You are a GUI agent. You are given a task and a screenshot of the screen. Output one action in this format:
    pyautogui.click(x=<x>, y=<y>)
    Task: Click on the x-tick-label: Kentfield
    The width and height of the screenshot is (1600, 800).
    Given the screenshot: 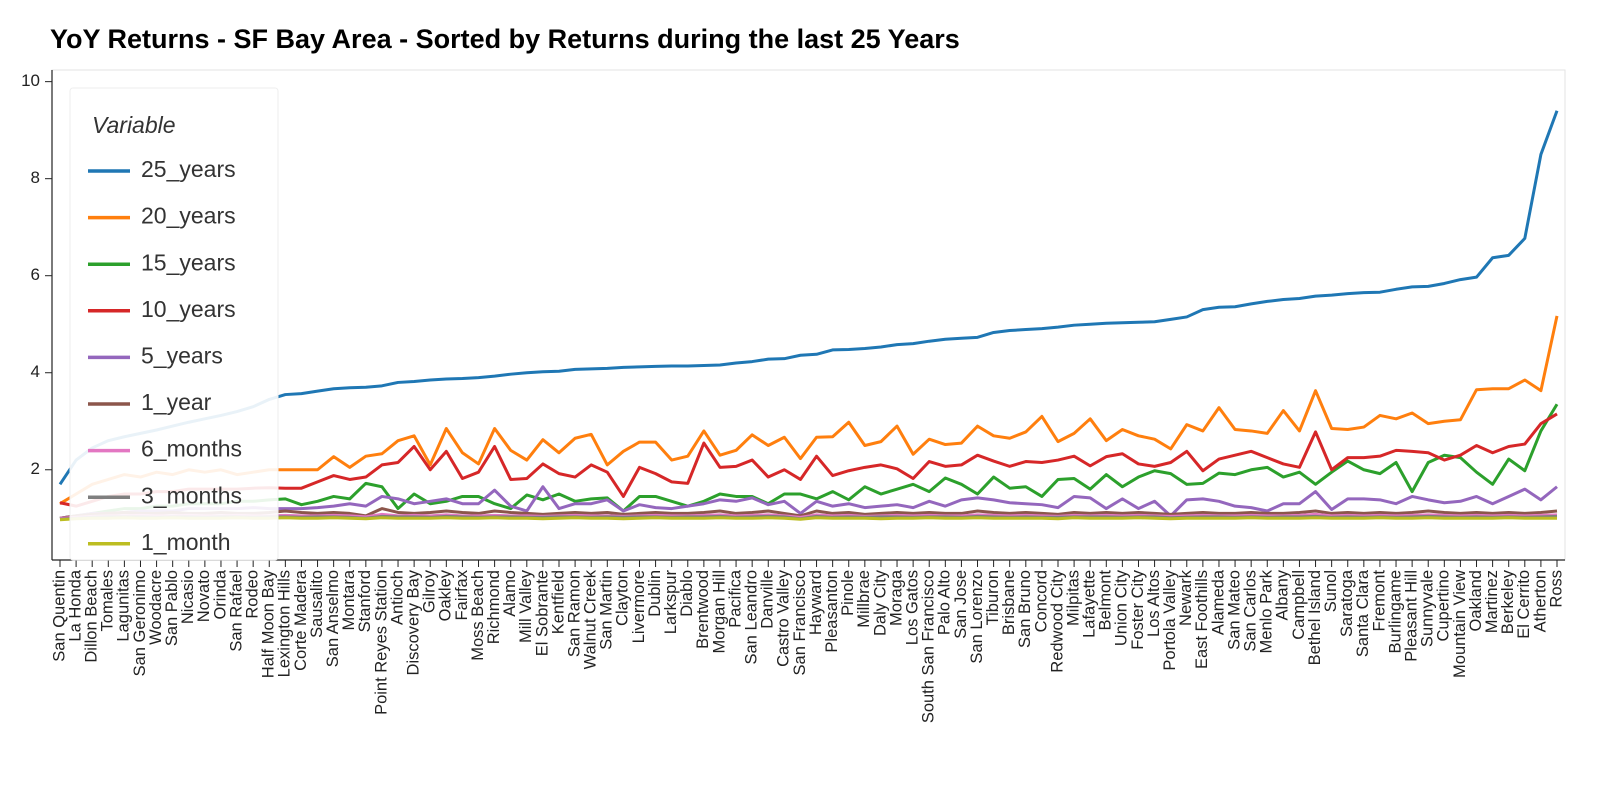 What is the action you would take?
    pyautogui.click(x=558, y=602)
    